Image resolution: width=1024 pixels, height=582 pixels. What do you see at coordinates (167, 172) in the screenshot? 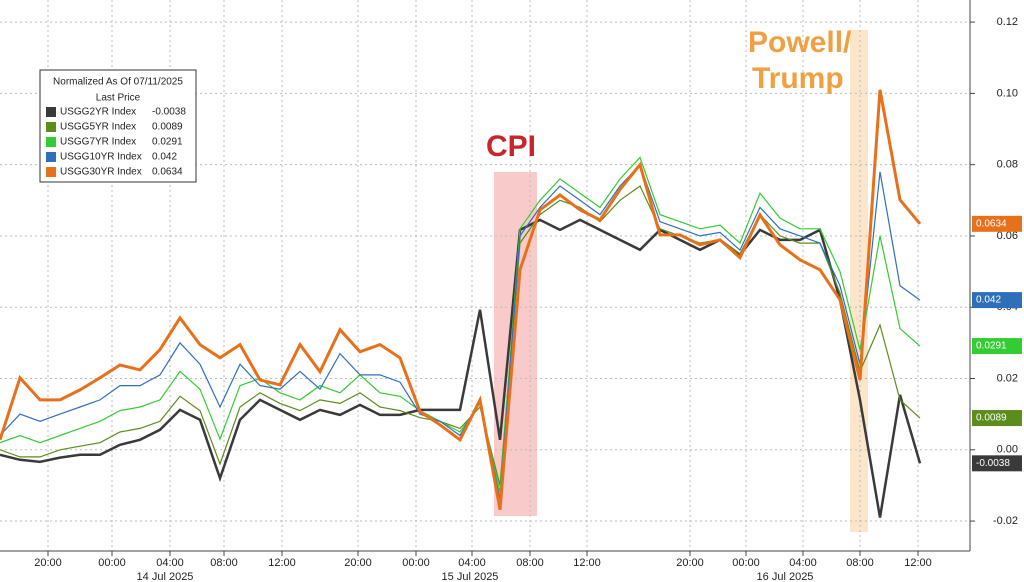
I see `legend-value: 0.0634` at bounding box center [167, 172].